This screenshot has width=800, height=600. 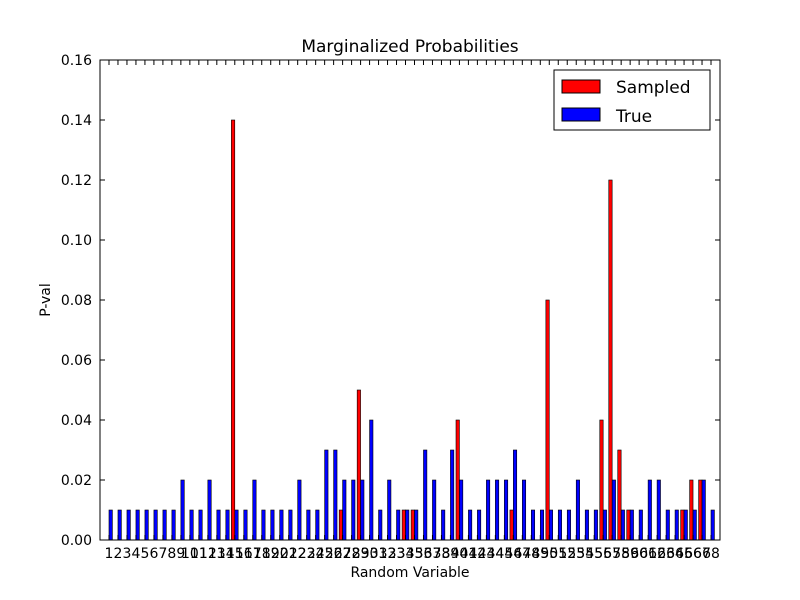 What do you see at coordinates (495, 554) in the screenshot?
I see `x-tick-label-44: 44` at bounding box center [495, 554].